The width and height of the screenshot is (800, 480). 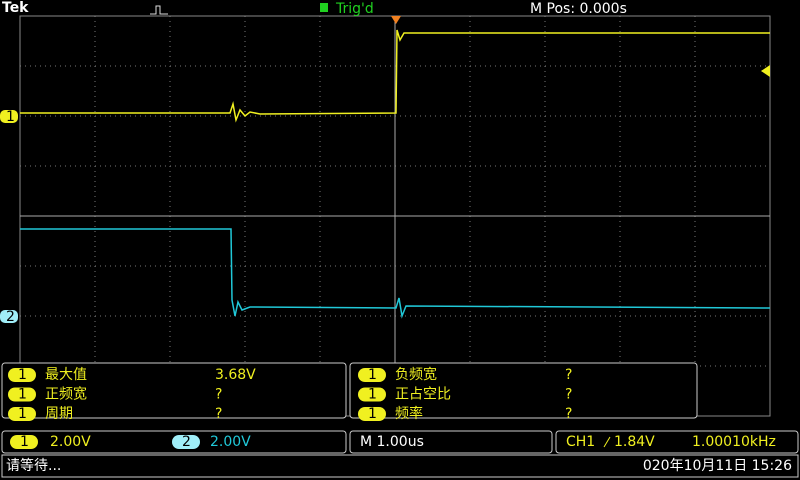 I want to click on trigger-source: CH1, so click(x=580, y=442).